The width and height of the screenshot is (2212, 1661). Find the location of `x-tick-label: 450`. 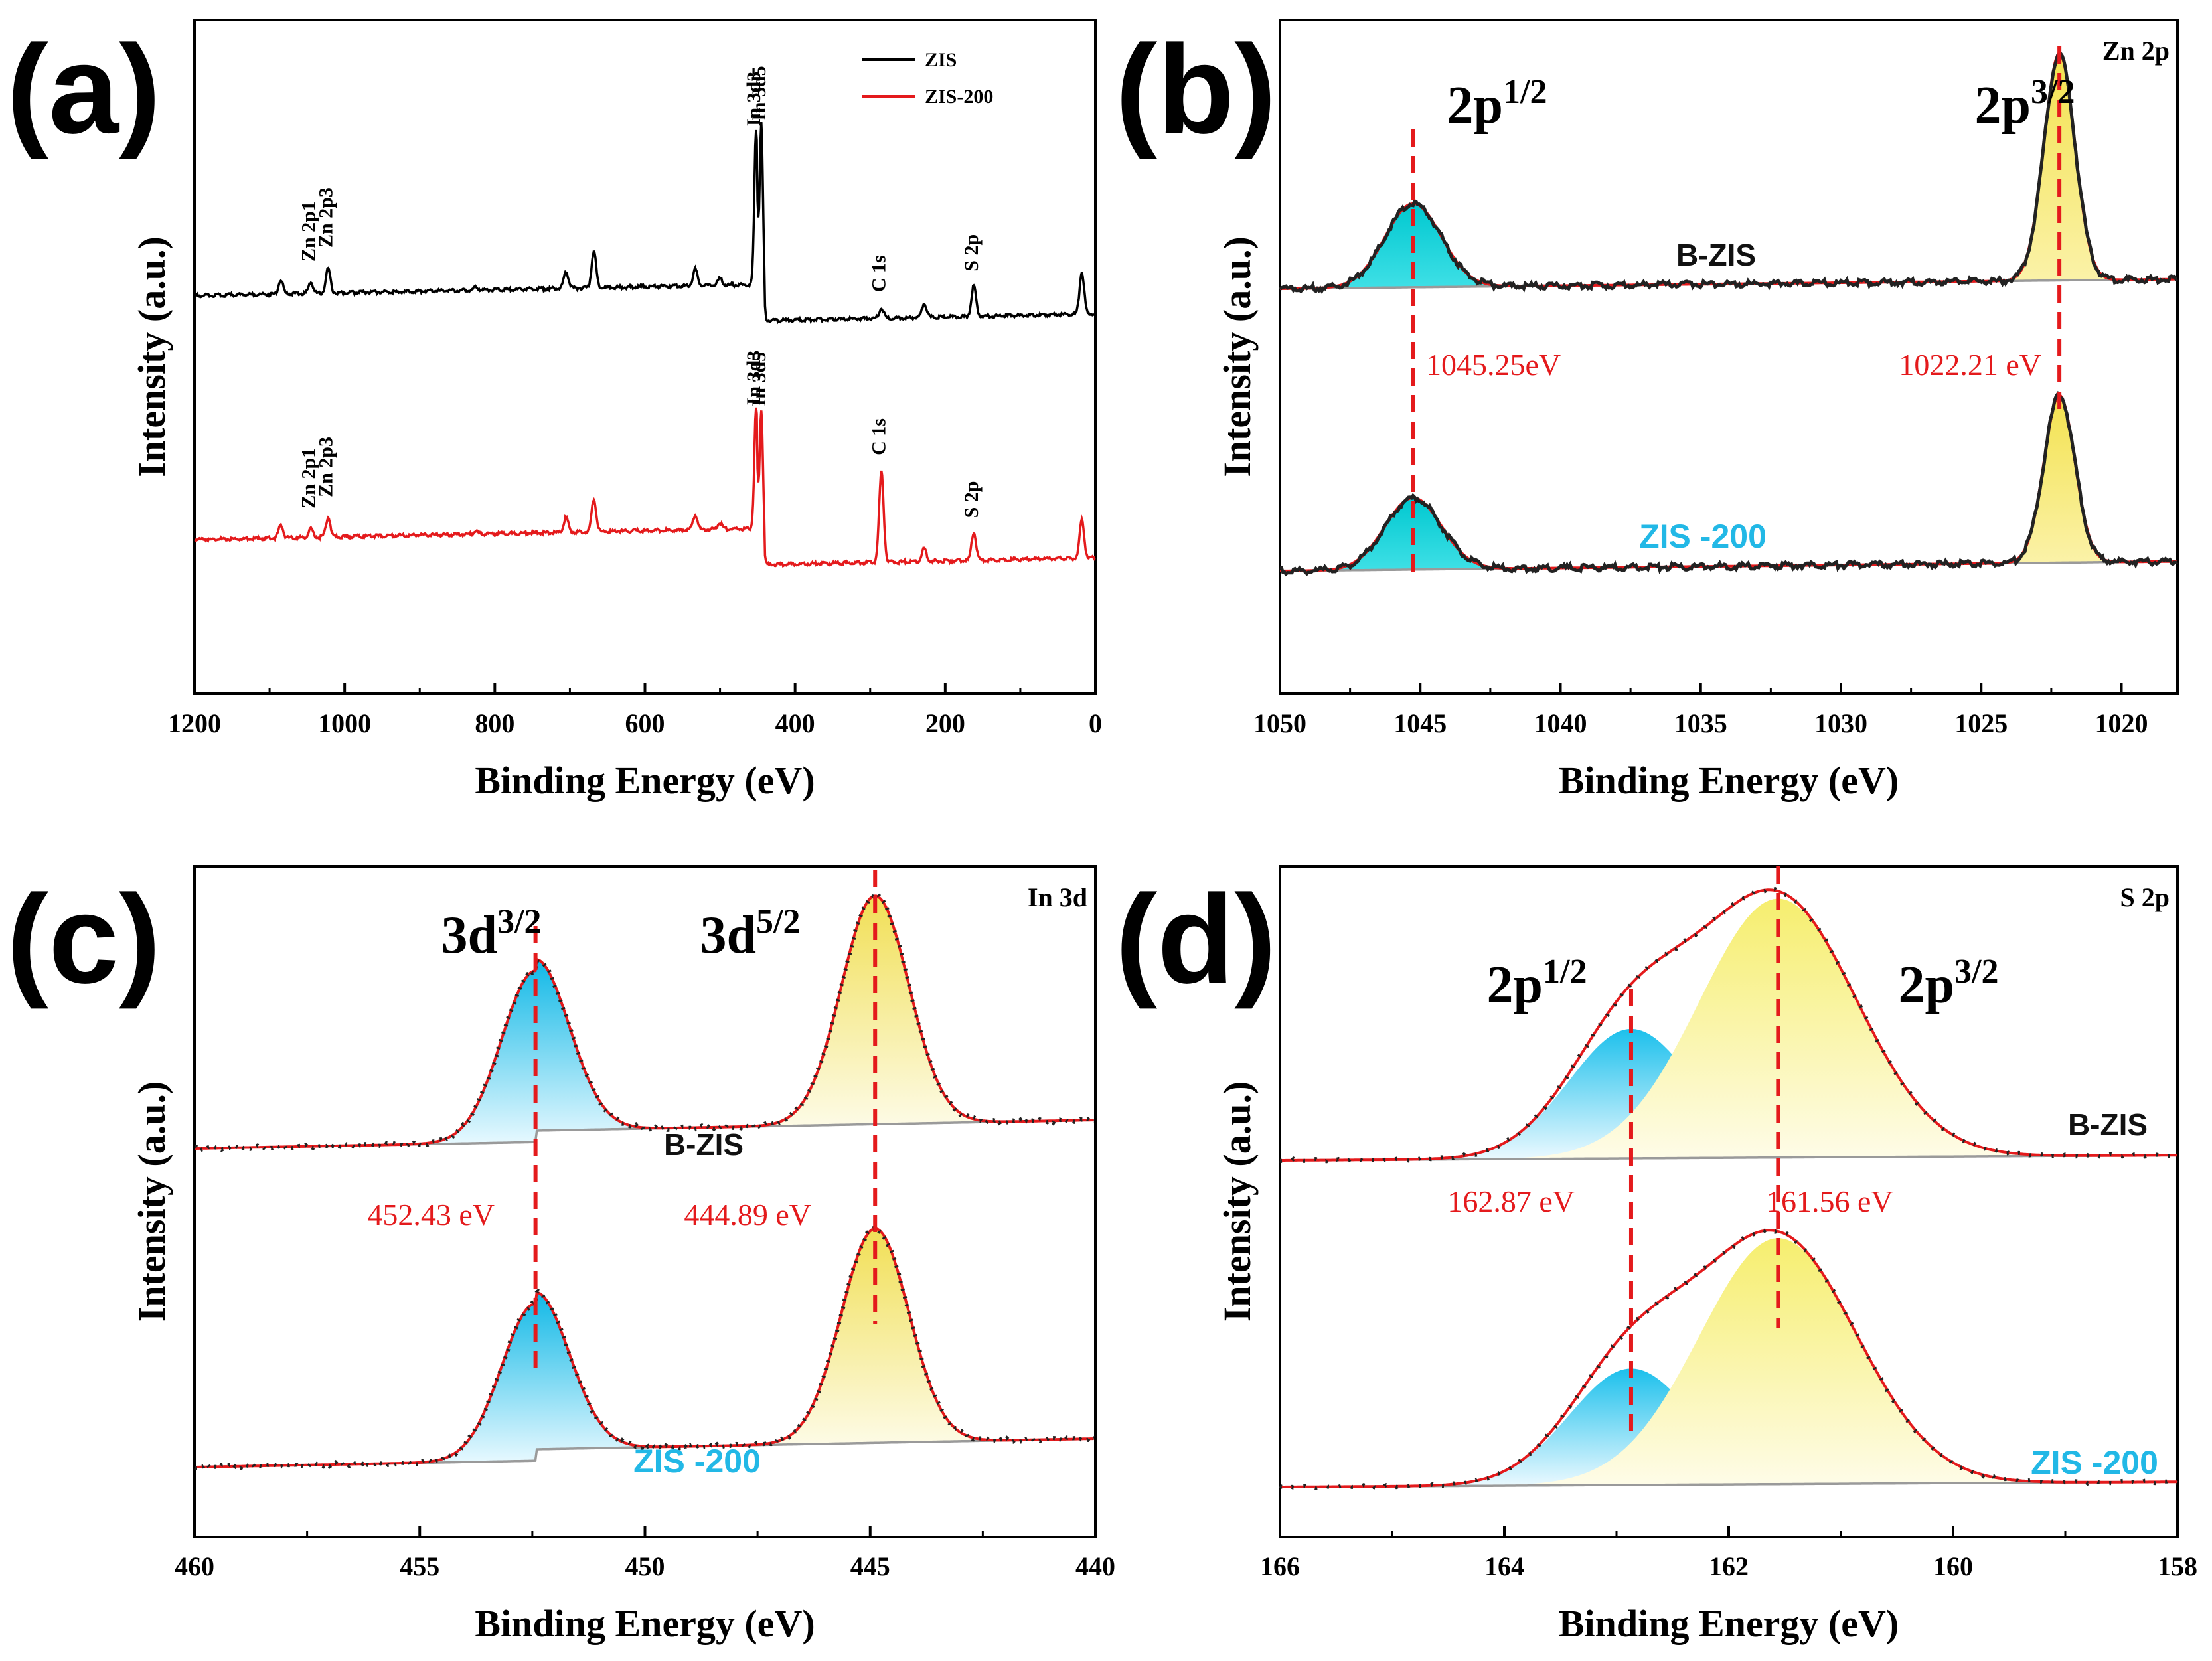

x-tick-label: 450 is located at coordinates (645, 1566).